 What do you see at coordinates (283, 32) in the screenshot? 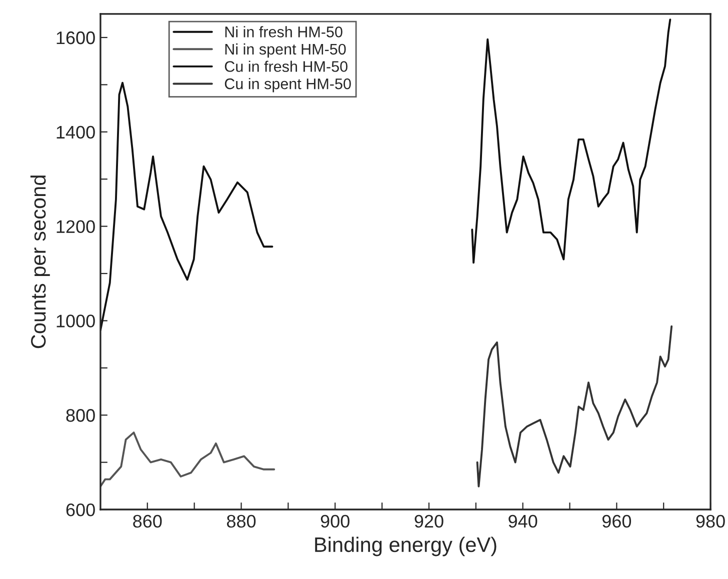
I see `legend-label: Ni in fresh HM-50` at bounding box center [283, 32].